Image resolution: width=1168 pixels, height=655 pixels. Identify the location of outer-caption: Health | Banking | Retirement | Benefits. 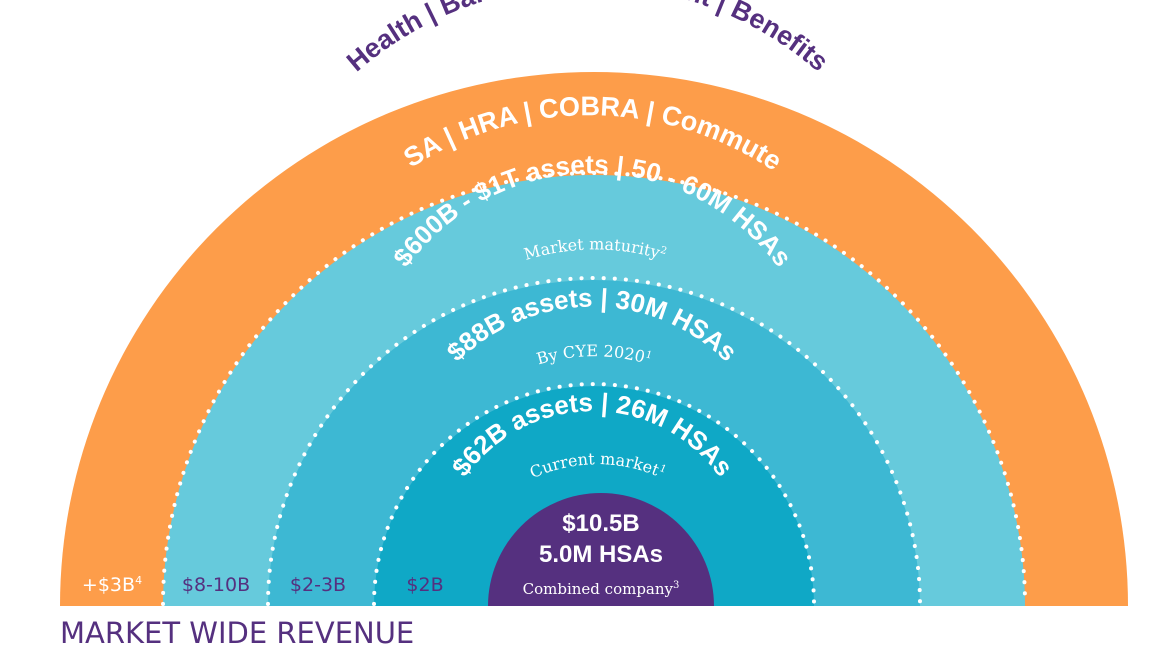
(587, 38).